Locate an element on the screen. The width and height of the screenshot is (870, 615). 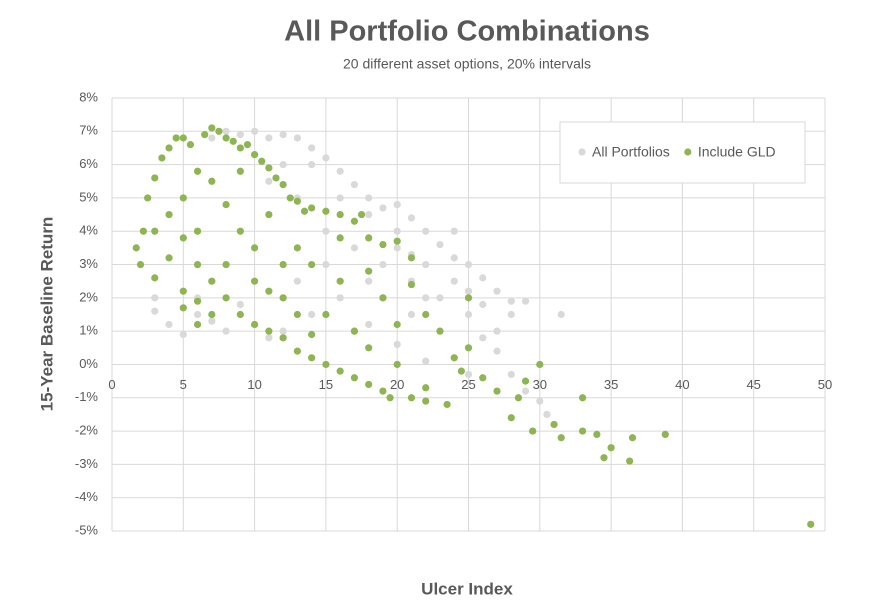
y-tick-label: 4% is located at coordinates (88, 230).